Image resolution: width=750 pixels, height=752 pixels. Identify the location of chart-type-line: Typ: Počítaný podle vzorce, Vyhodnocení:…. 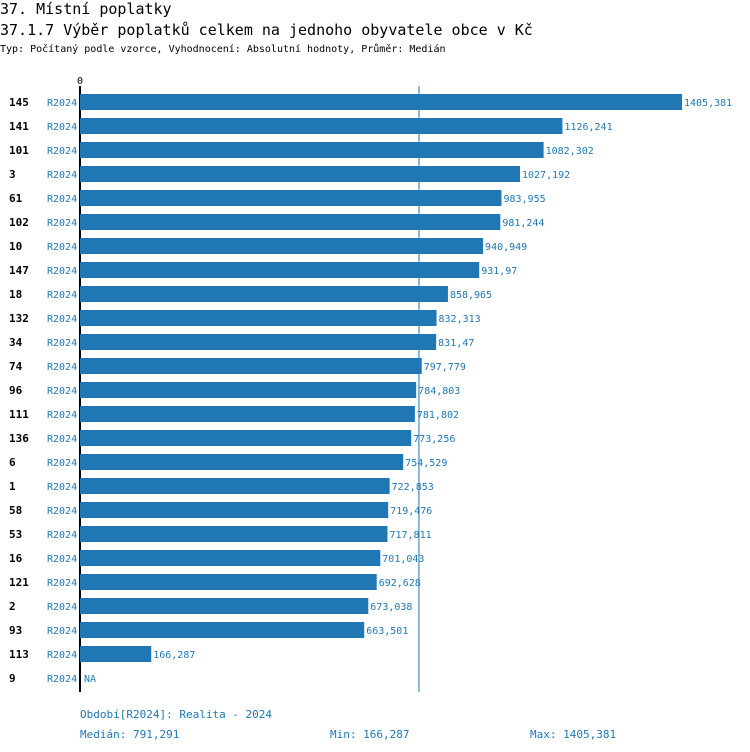
(223, 49).